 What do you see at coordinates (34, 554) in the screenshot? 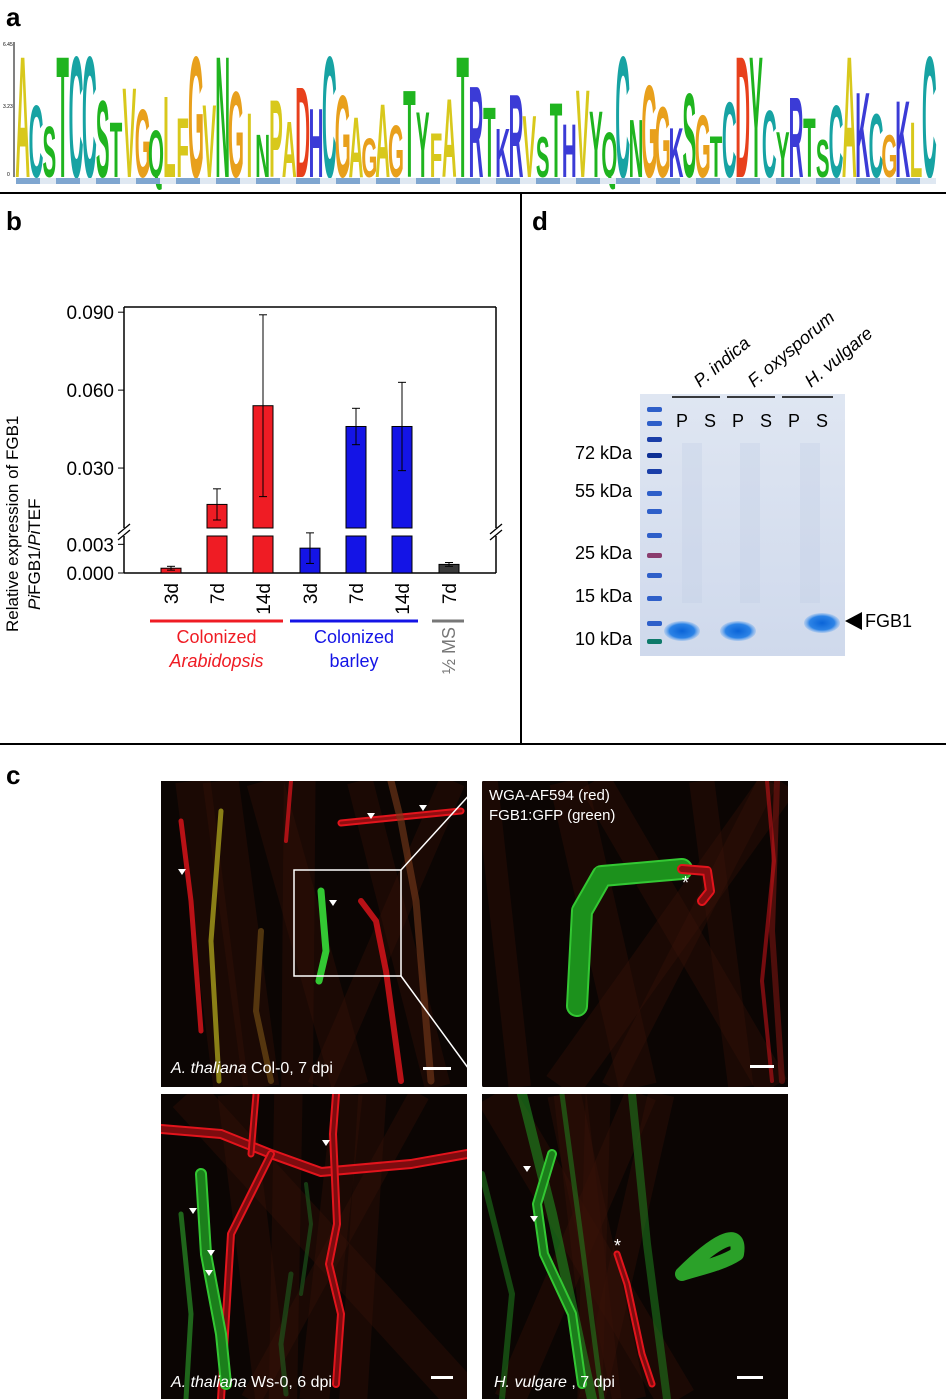
I see `y-axis-label-line2: PiFGB1/PiTEF` at bounding box center [34, 554].